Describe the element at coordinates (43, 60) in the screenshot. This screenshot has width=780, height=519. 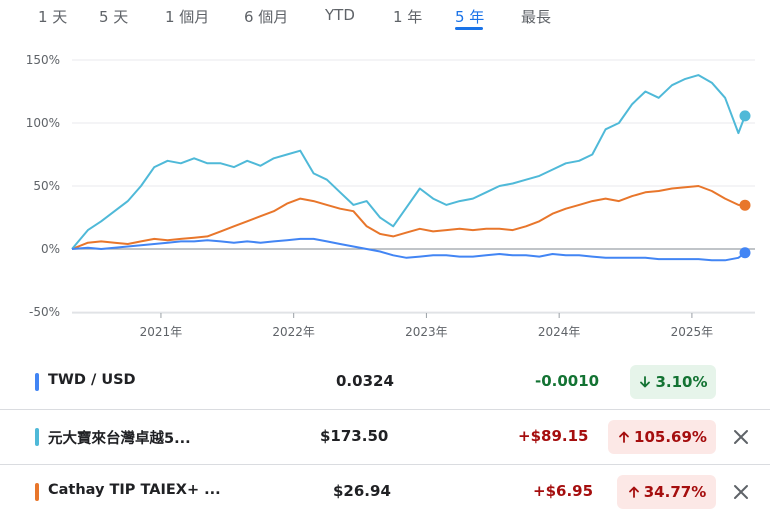
I see `y-tick-label: 150%` at that location.